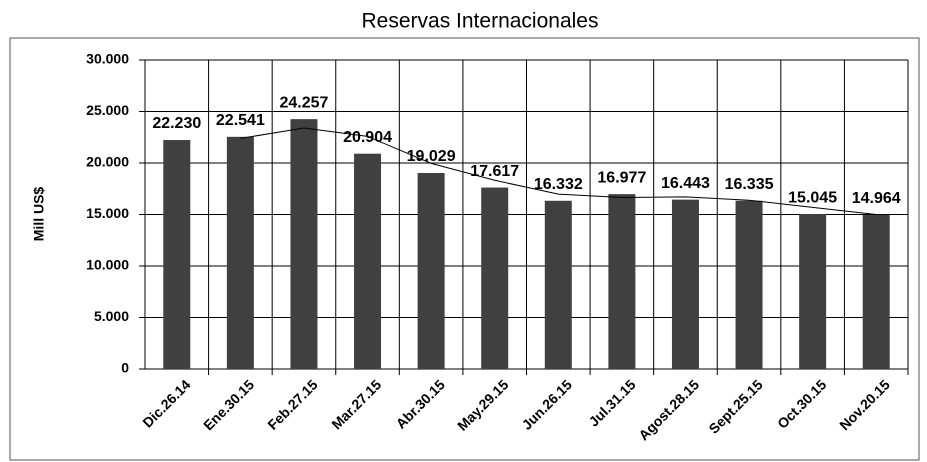  Describe the element at coordinates (107, 162) in the screenshot. I see `y-tick-label: 20.000` at that location.